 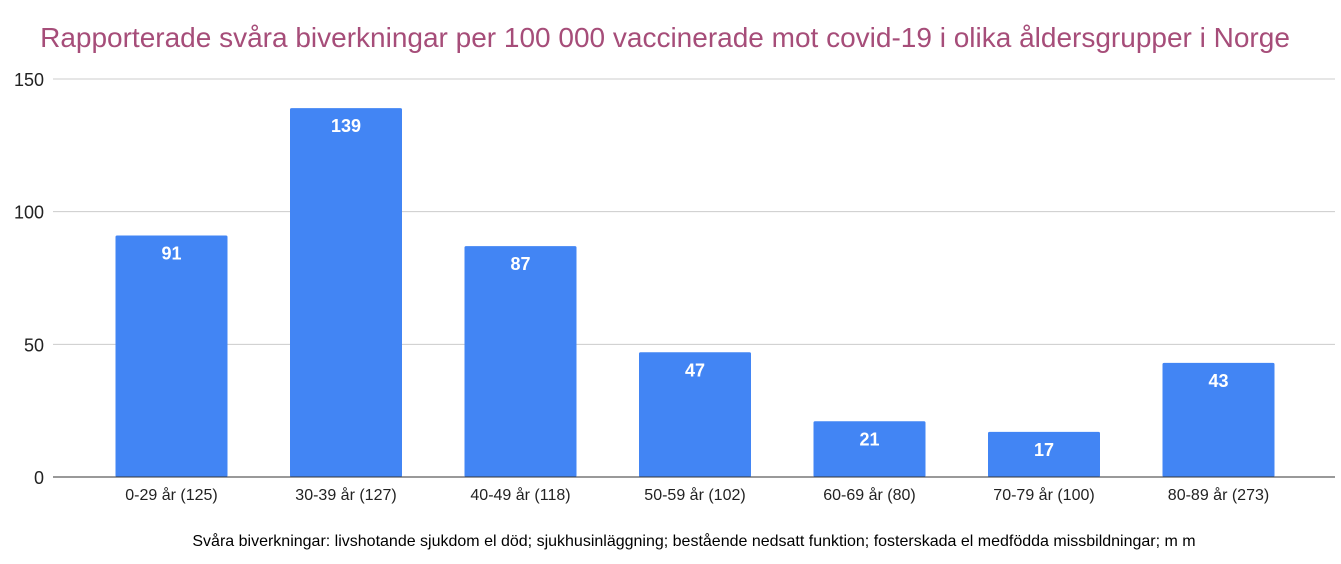 I want to click on y-tick-label: 50, so click(x=34, y=345).